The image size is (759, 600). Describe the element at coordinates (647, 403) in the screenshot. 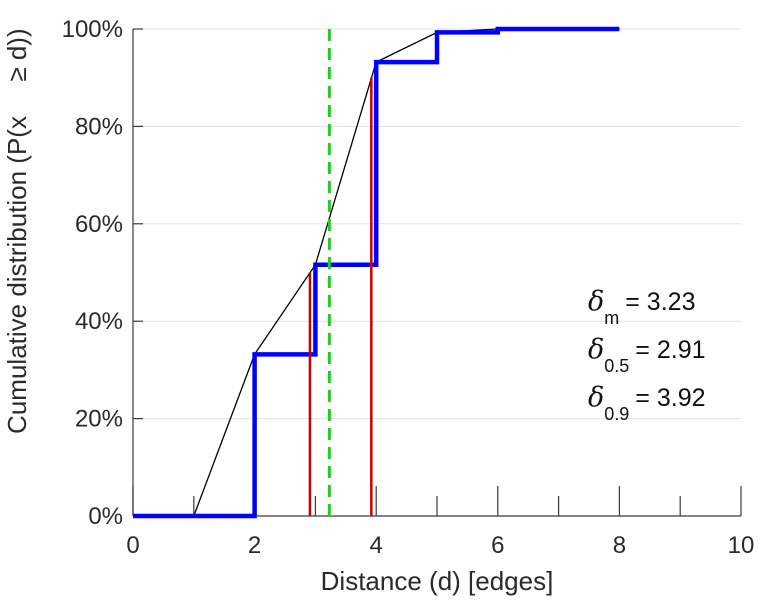

I see `annotation-3: δ0.9= 3.92` at that location.